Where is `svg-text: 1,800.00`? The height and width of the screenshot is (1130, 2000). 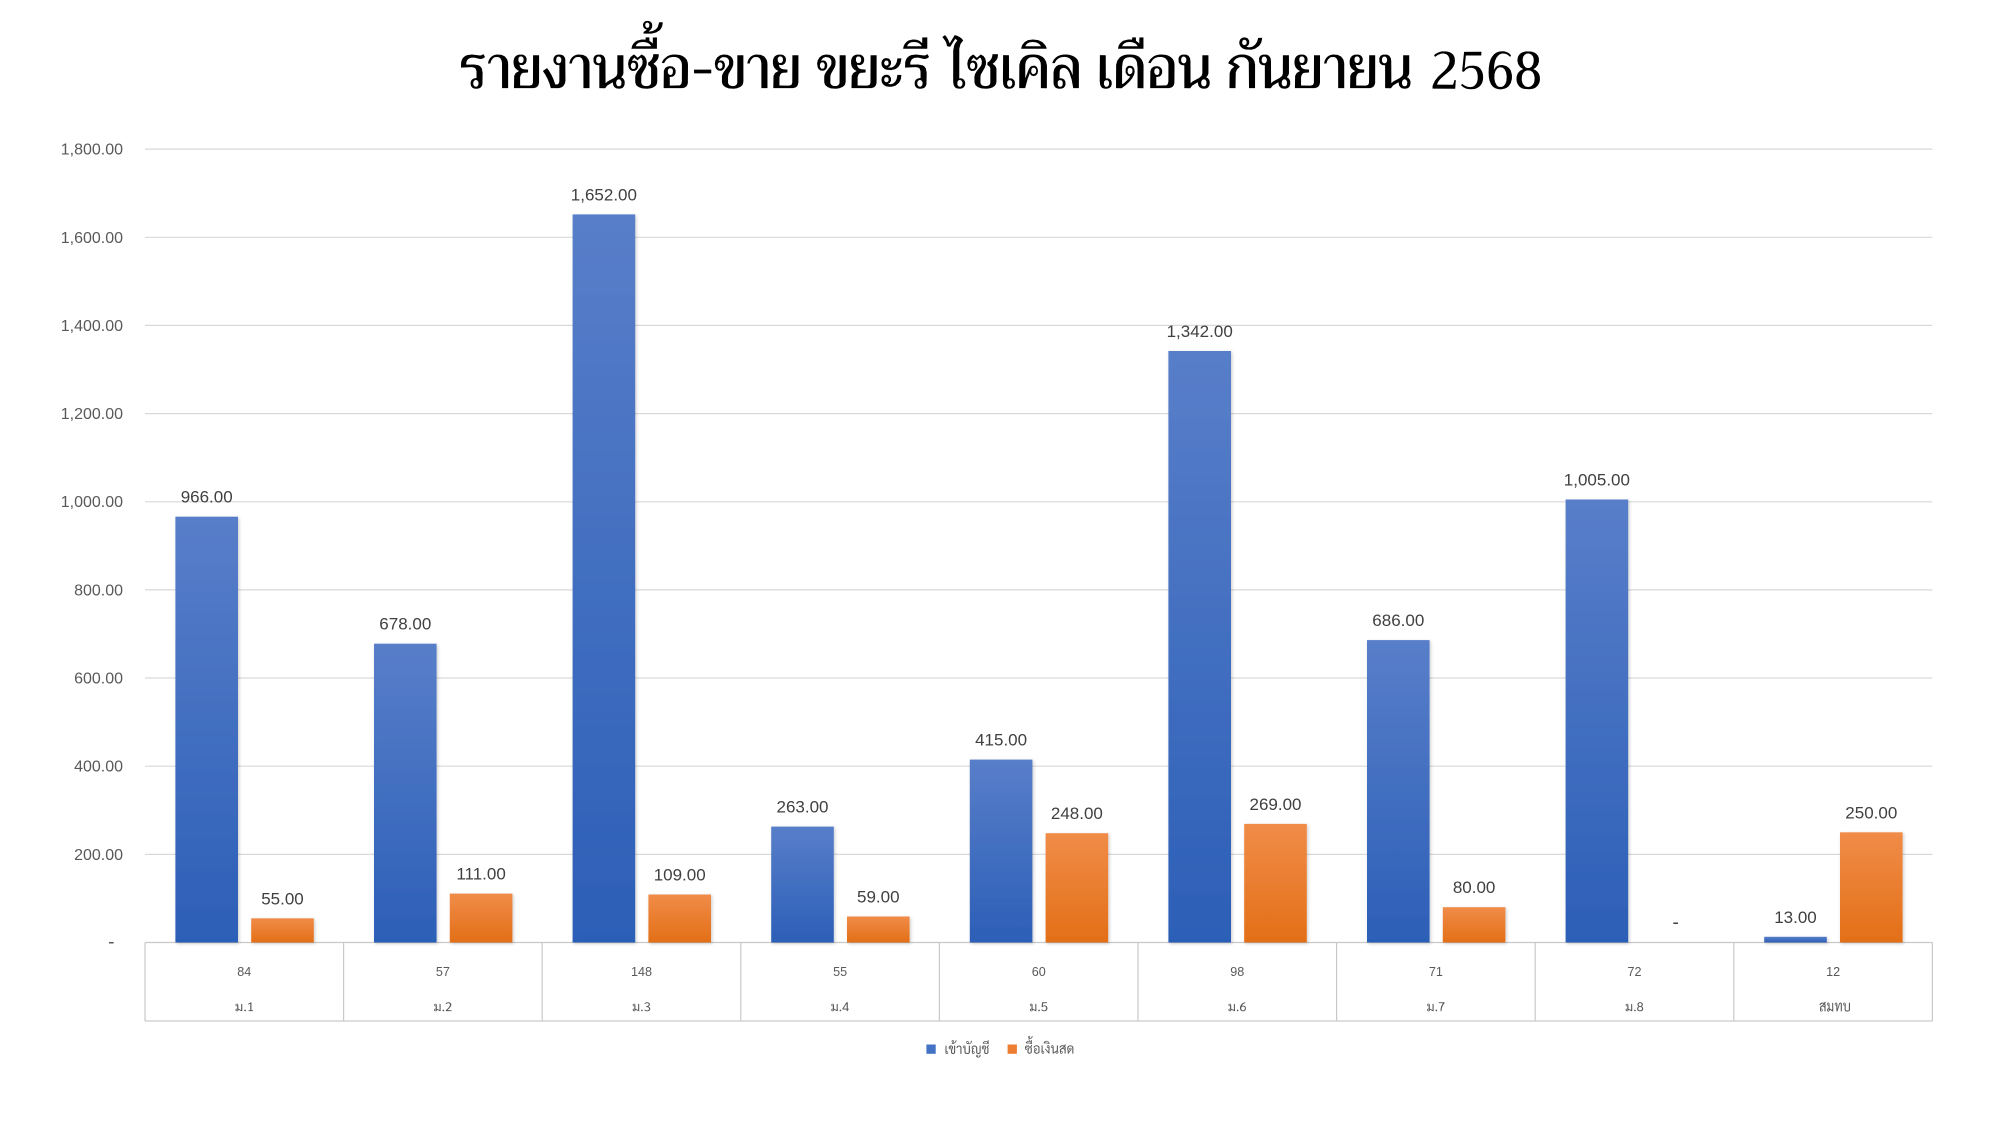 svg-text: 1,800.00 is located at coordinates (92, 150).